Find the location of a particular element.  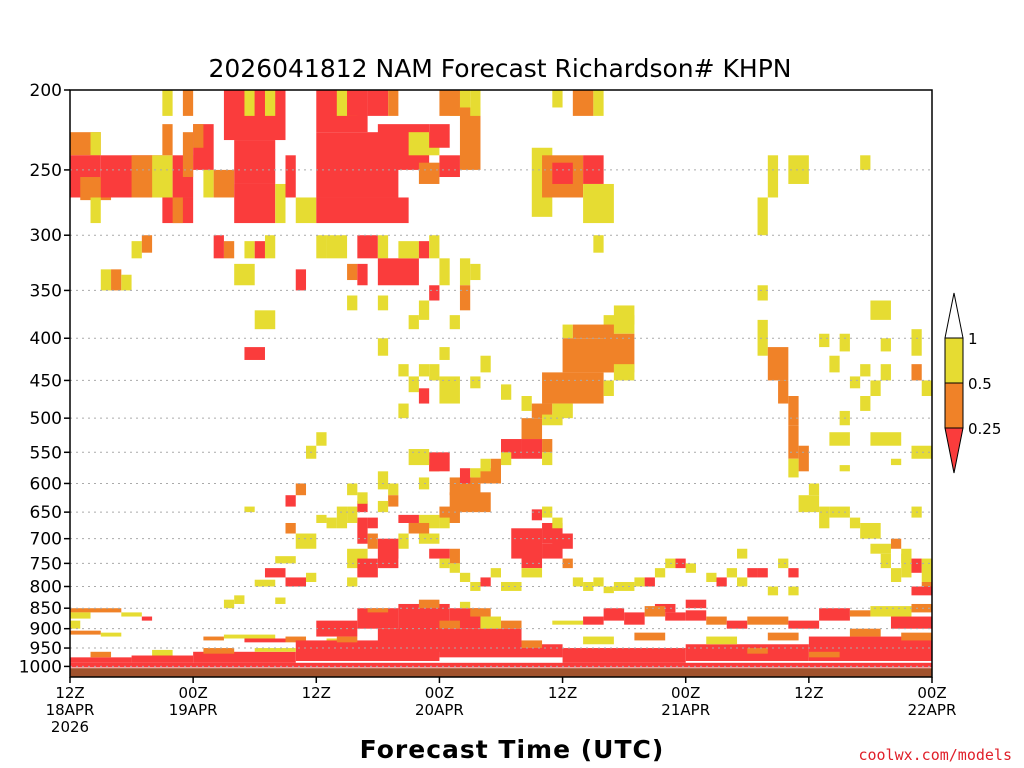

y-tick-label-200: 200 is located at coordinates (46, 91).